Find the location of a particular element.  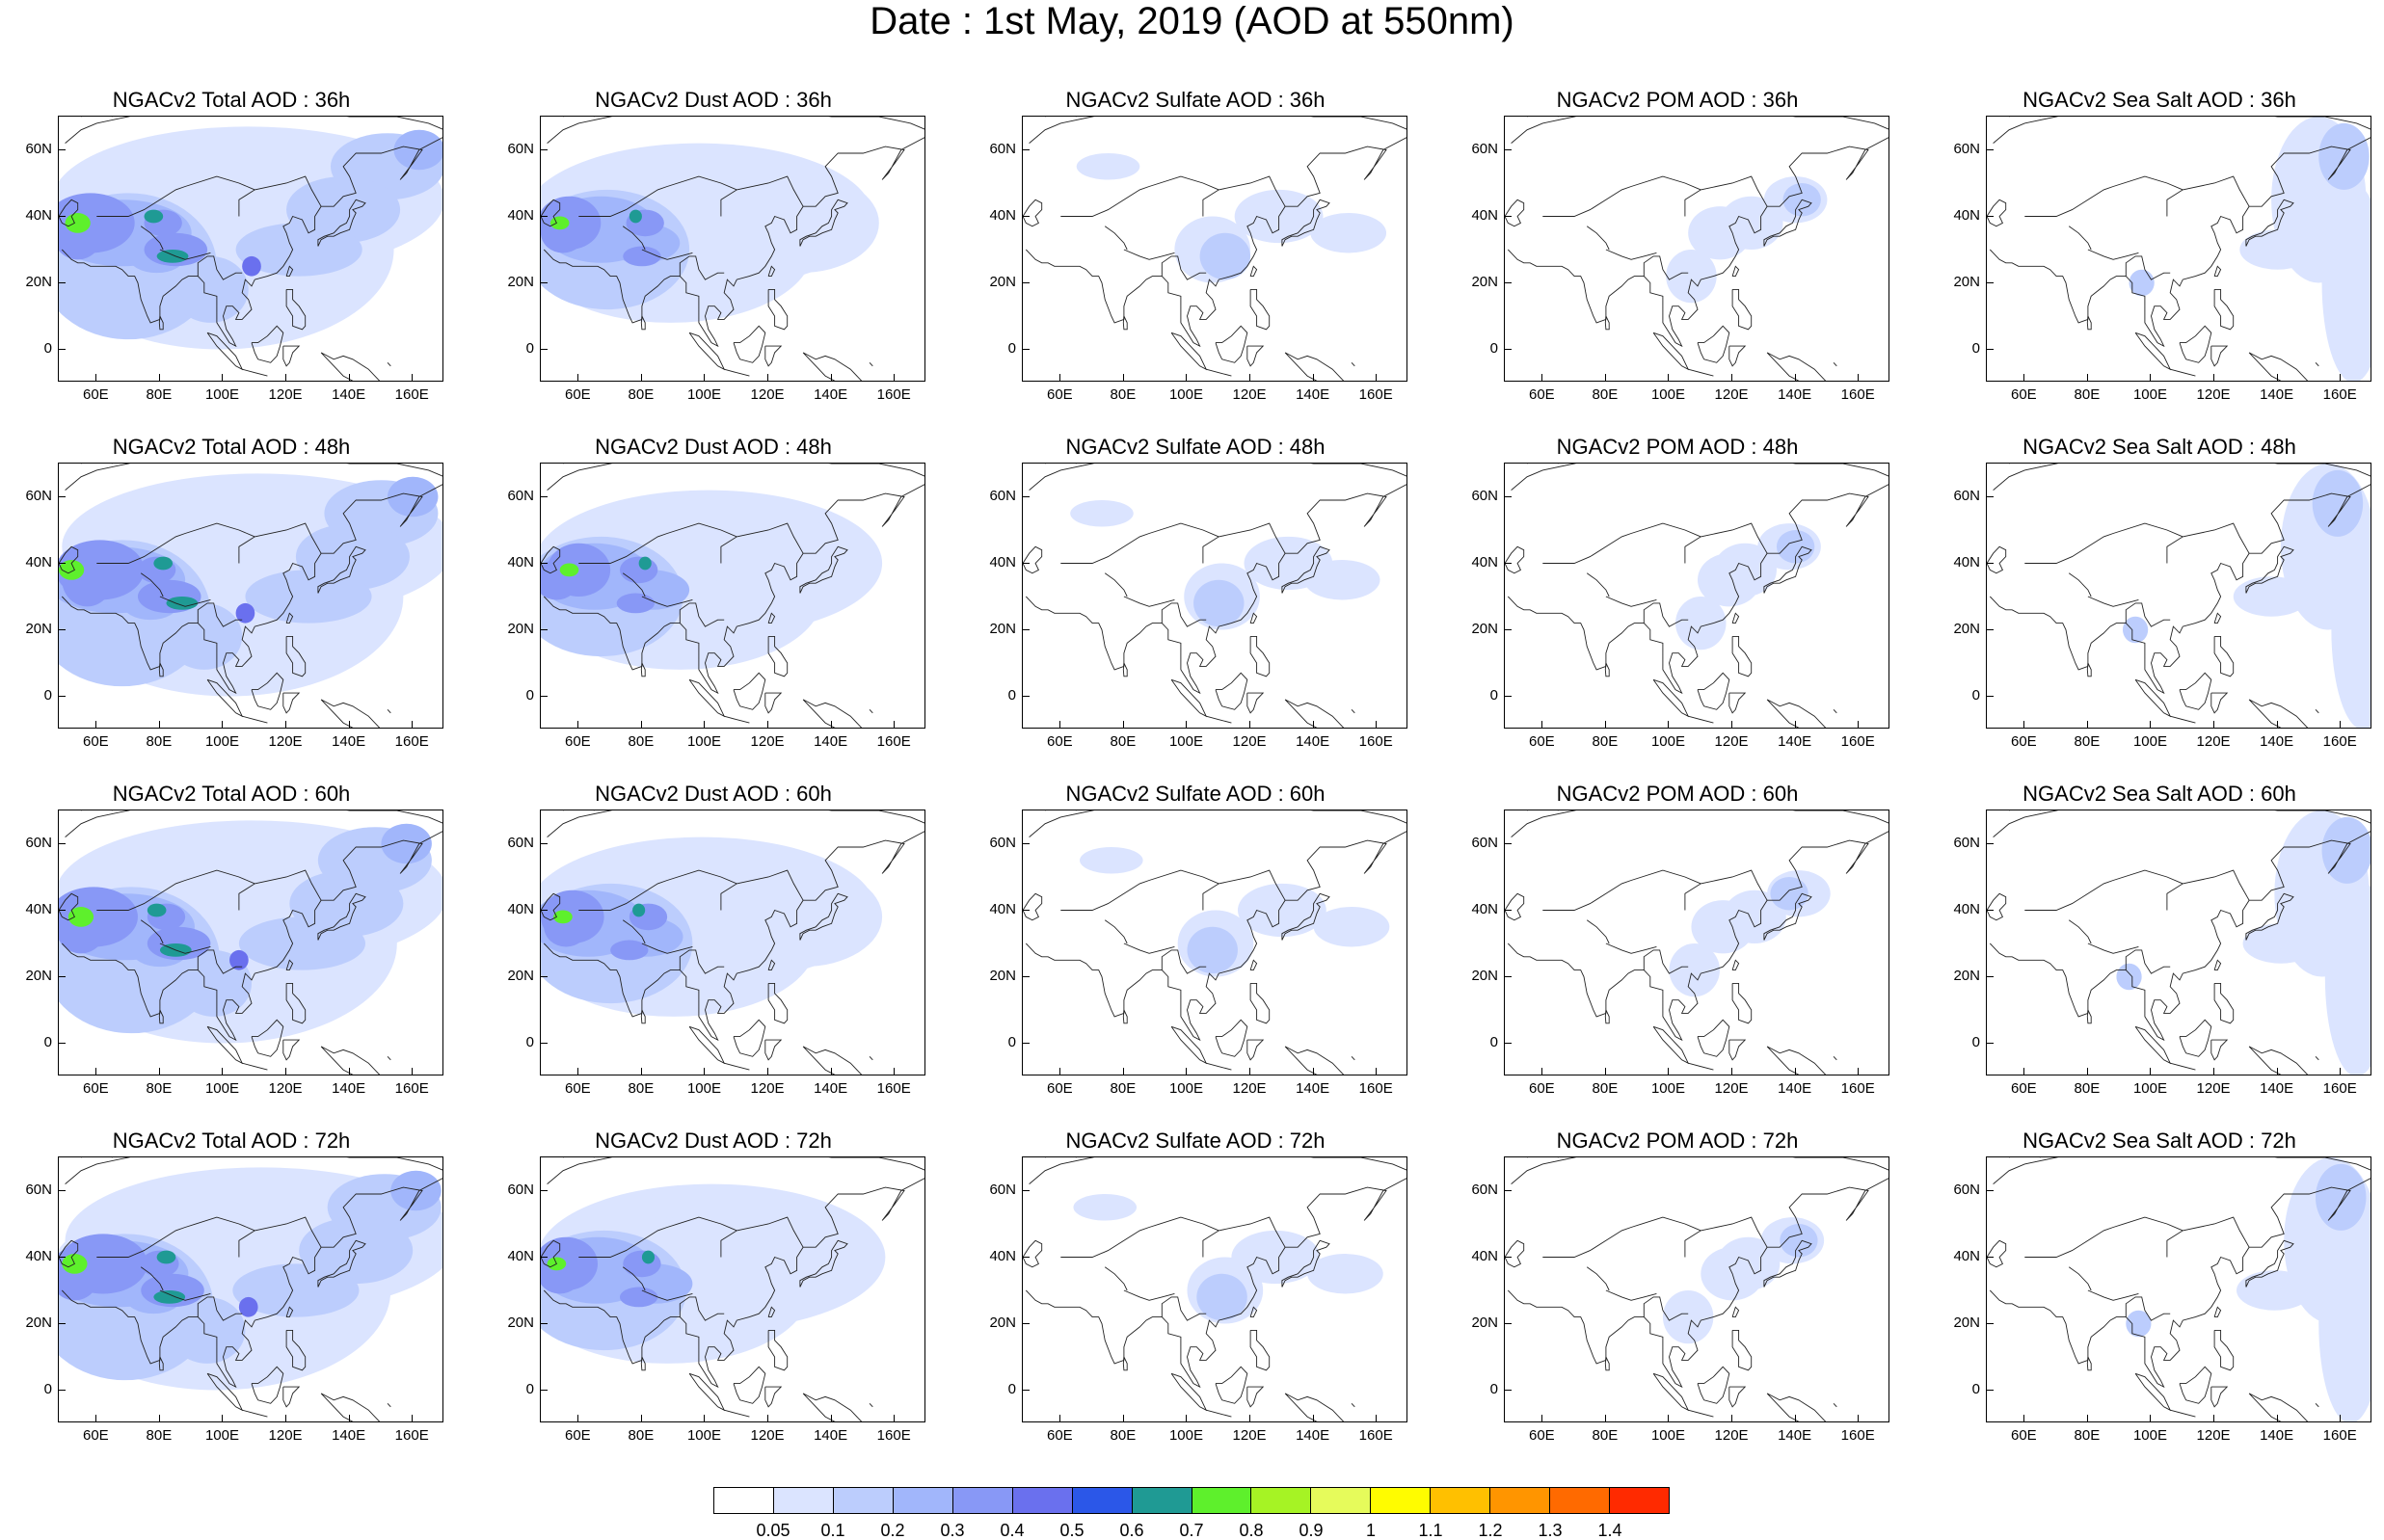

lon-tick-label: 160E is located at coordinates (412, 1436).